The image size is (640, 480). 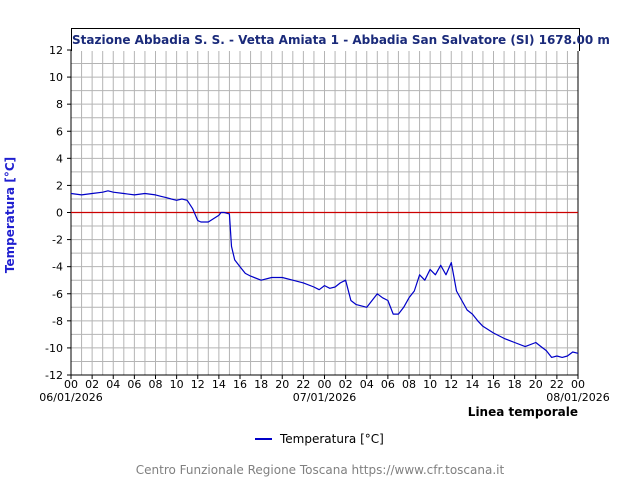 What do you see at coordinates (10, 215) in the screenshot?
I see `y-axis-label: Temperatura [°C]` at bounding box center [10, 215].